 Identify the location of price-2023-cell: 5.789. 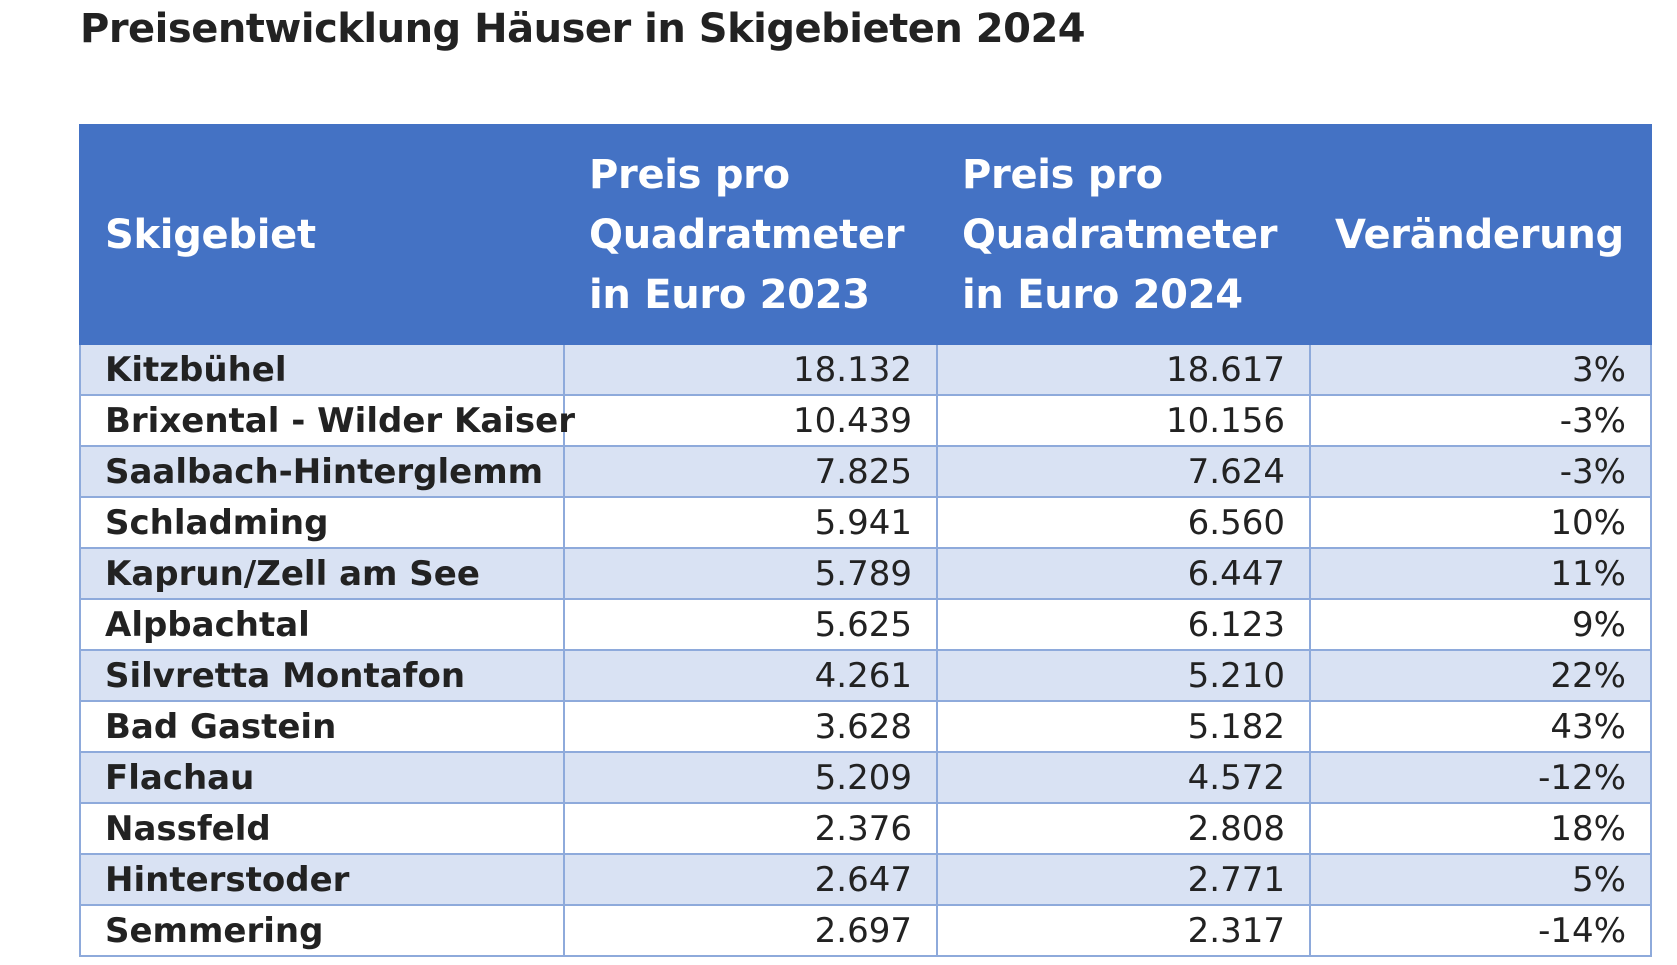
(750, 573).